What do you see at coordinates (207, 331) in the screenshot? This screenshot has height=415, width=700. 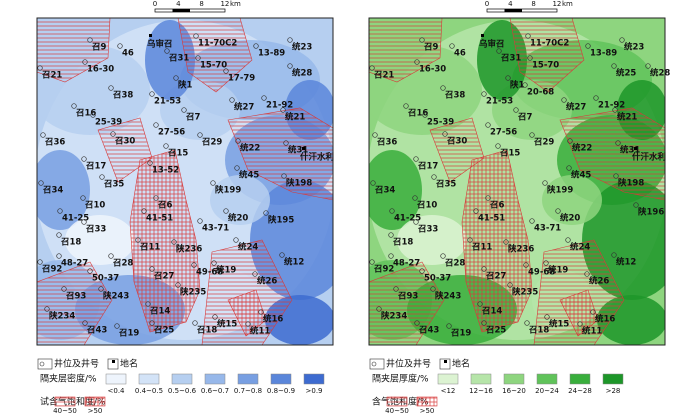 I see `well-label: 召18` at bounding box center [207, 331].